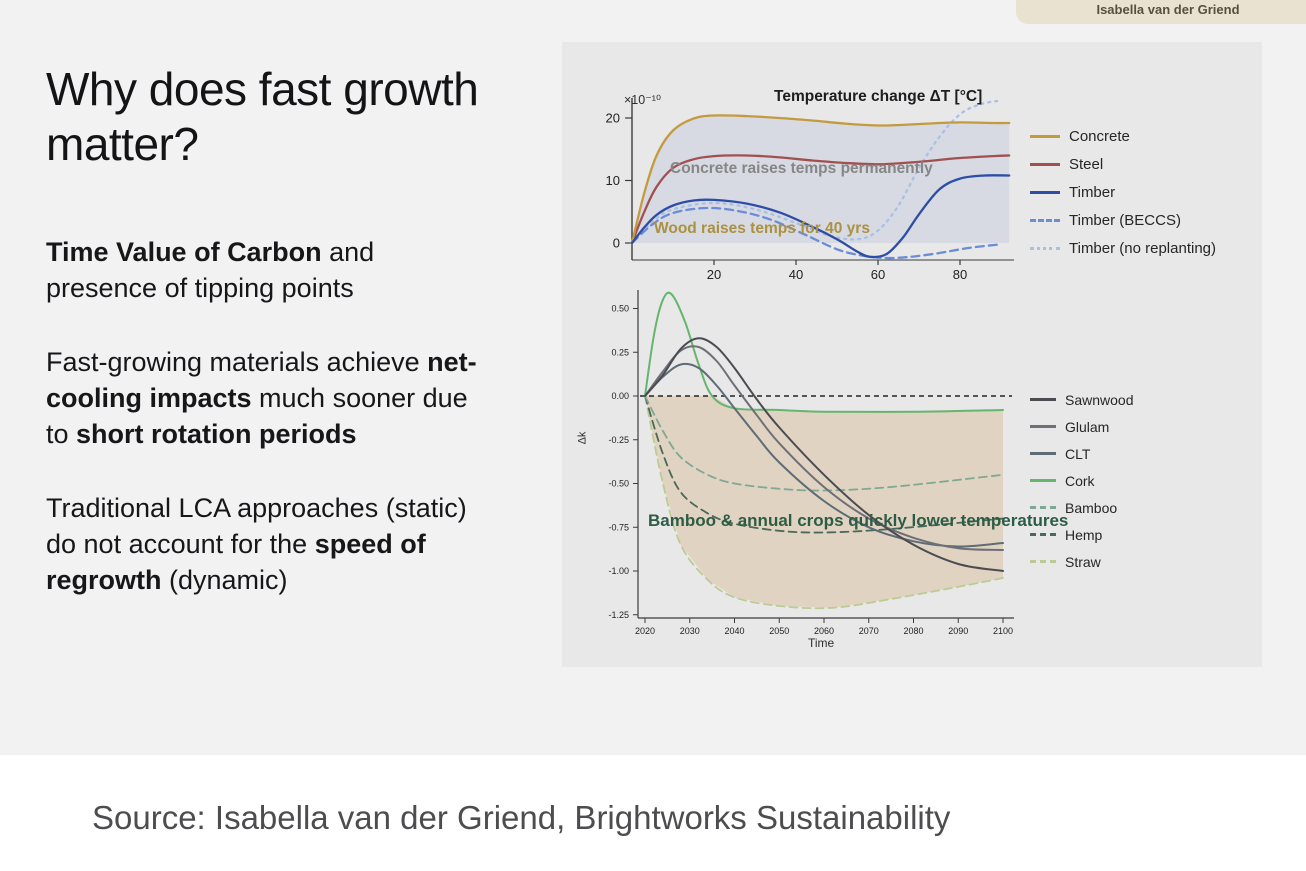 The width and height of the screenshot is (1306, 871). I want to click on text-net-cooling-impacts: net-cooling impacts, so click(261, 380).